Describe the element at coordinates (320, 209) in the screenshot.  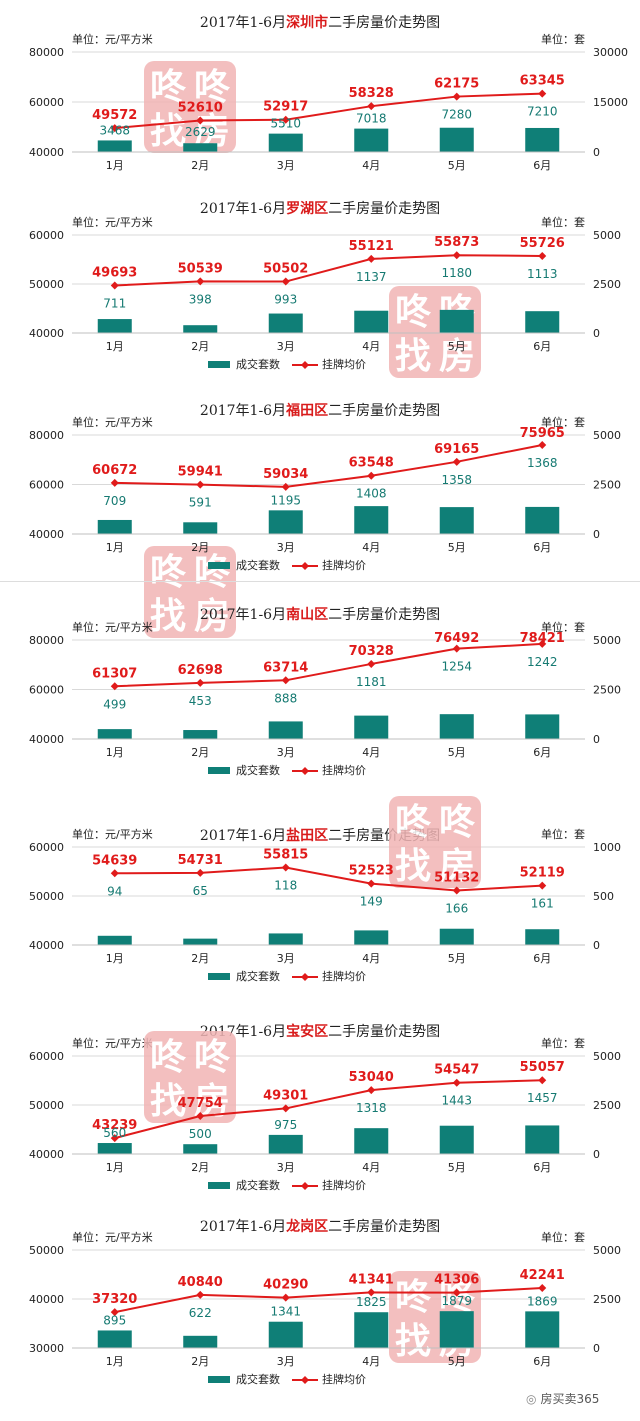
I see `chart-title: 2017年1-6月罗湖区二手房量价走势图` at that location.